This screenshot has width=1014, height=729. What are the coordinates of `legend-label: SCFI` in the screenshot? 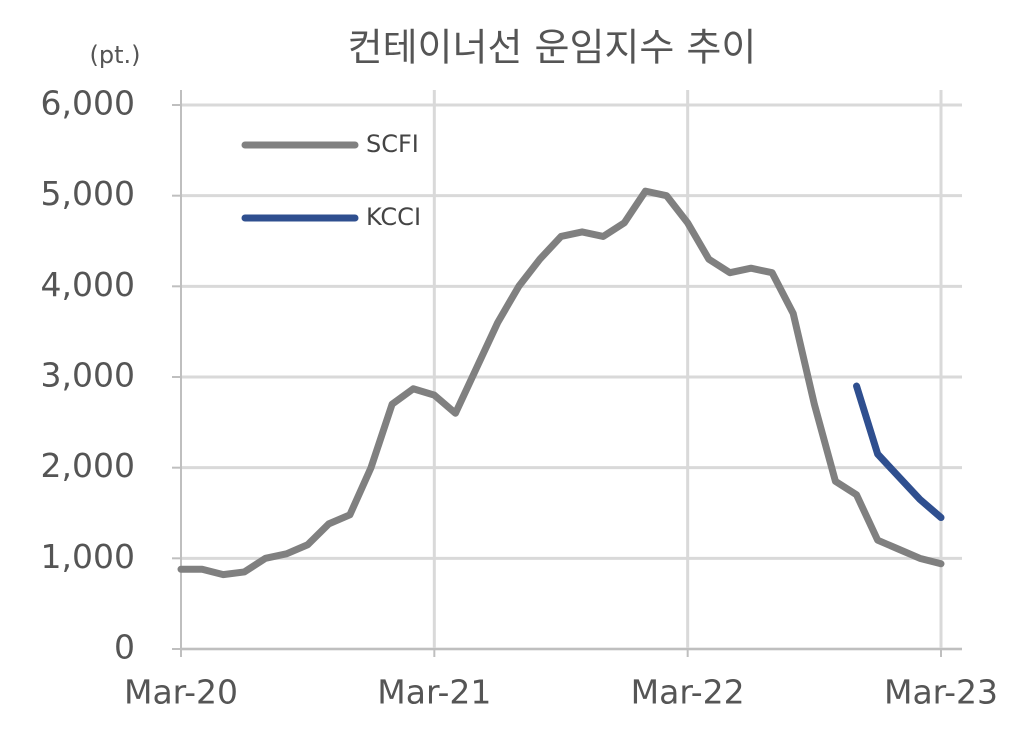 It's located at (392, 144).